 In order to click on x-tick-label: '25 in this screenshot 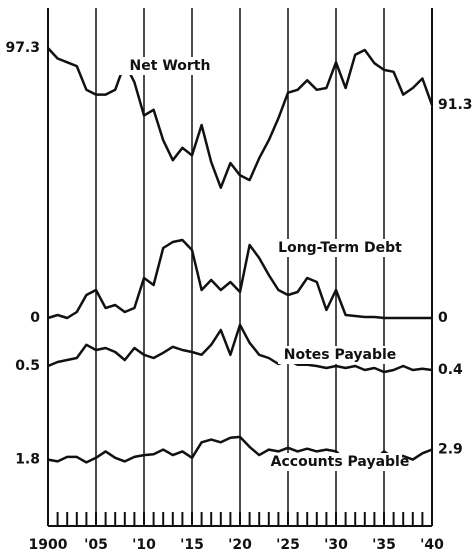, I will do `click(288, 545)`.